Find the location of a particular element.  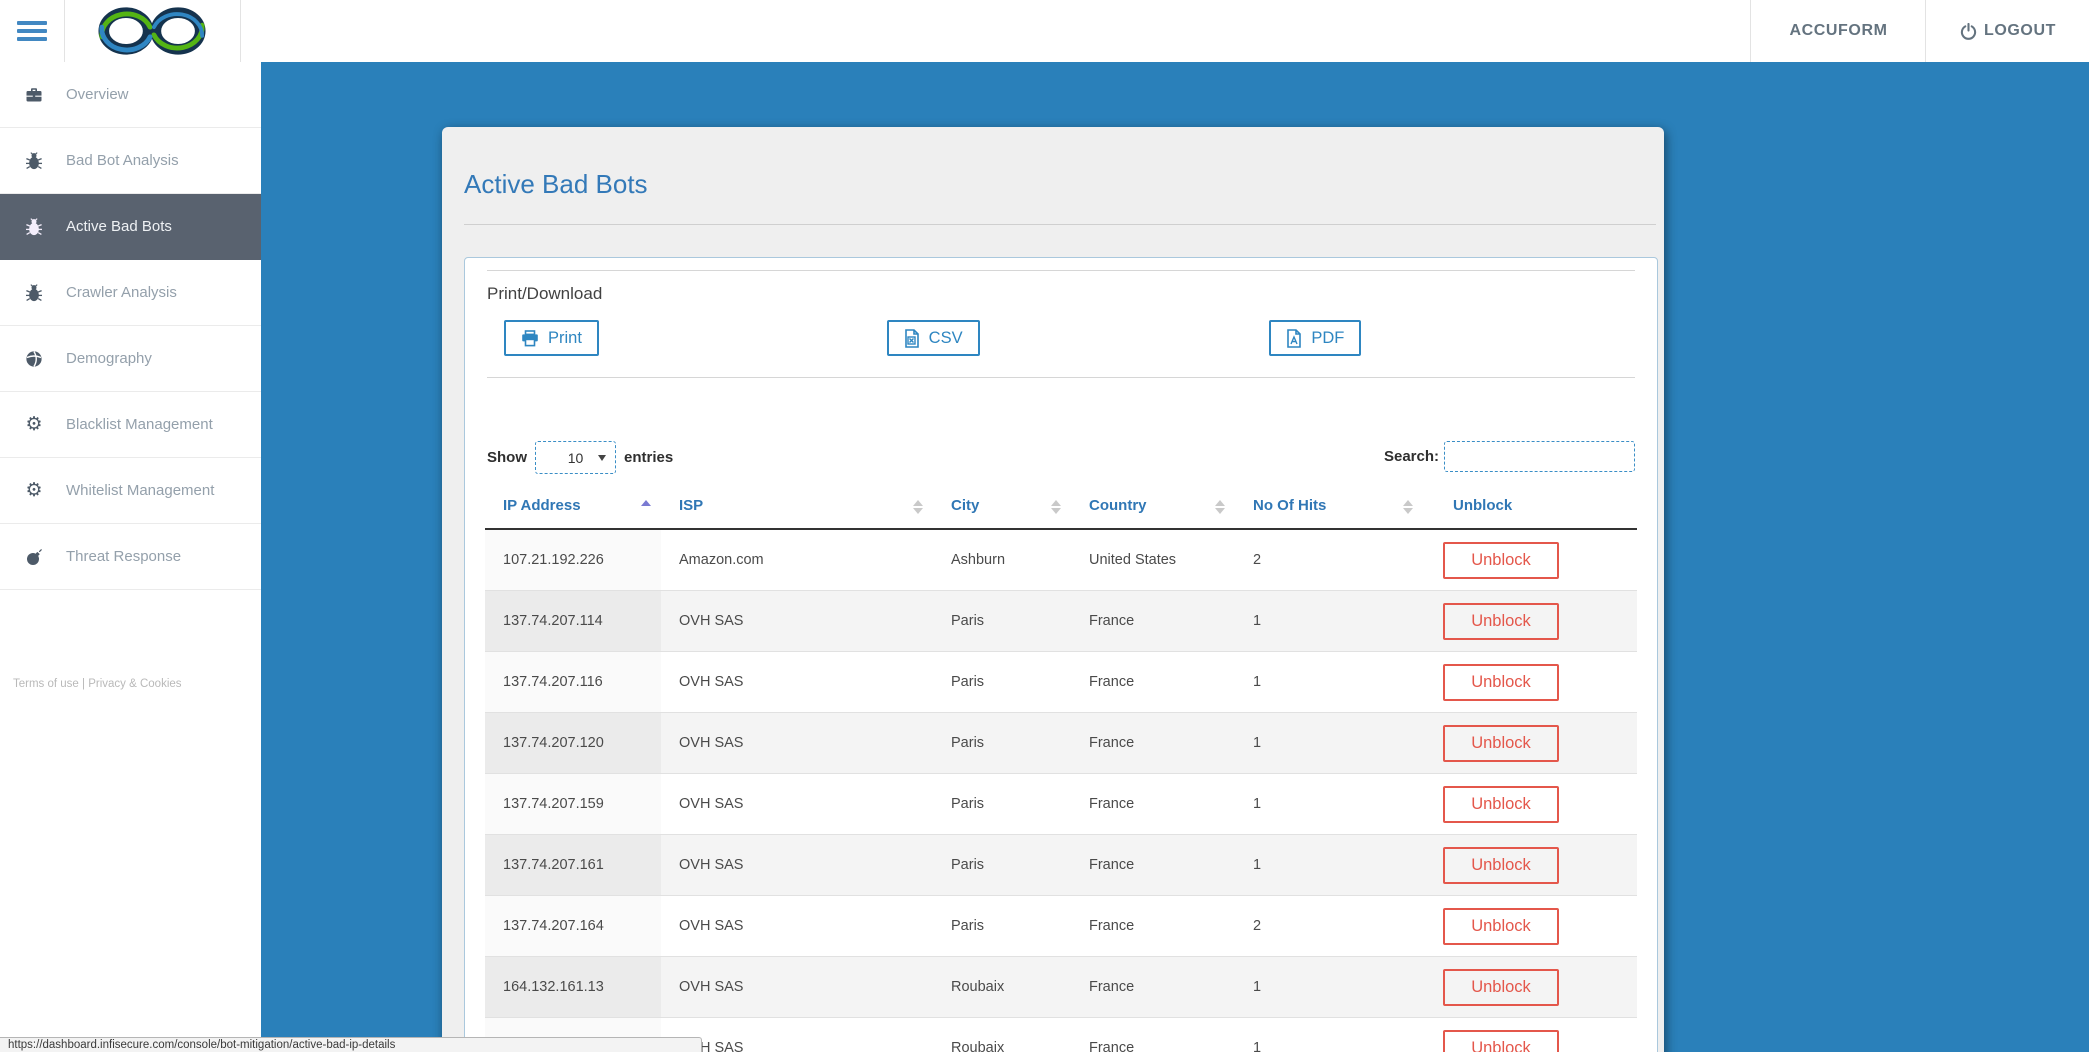

file-csv-icon is located at coordinates (911, 338).